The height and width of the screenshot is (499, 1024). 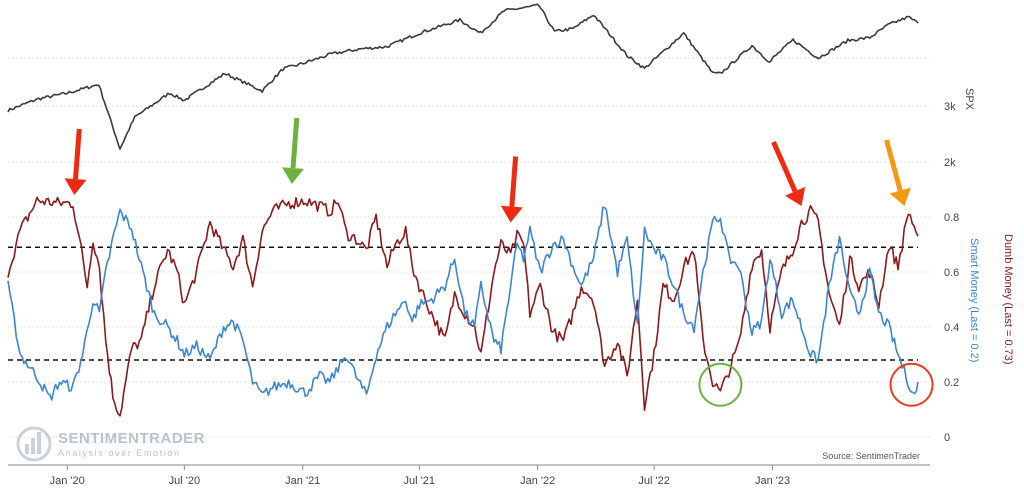 I want to click on sentiment-axis-ticks: 0 0.2 0.4 0.6 0.8, so click(x=951, y=328).